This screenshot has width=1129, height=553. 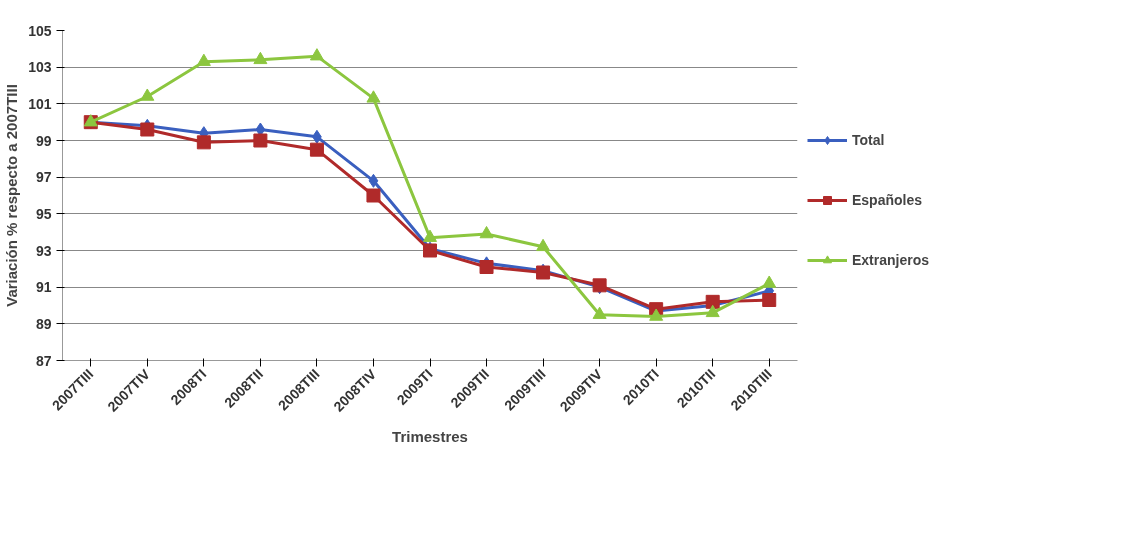 What do you see at coordinates (12, 195) in the screenshot?
I see `y-axis-title: Variación % respecto a 2007TIII` at bounding box center [12, 195].